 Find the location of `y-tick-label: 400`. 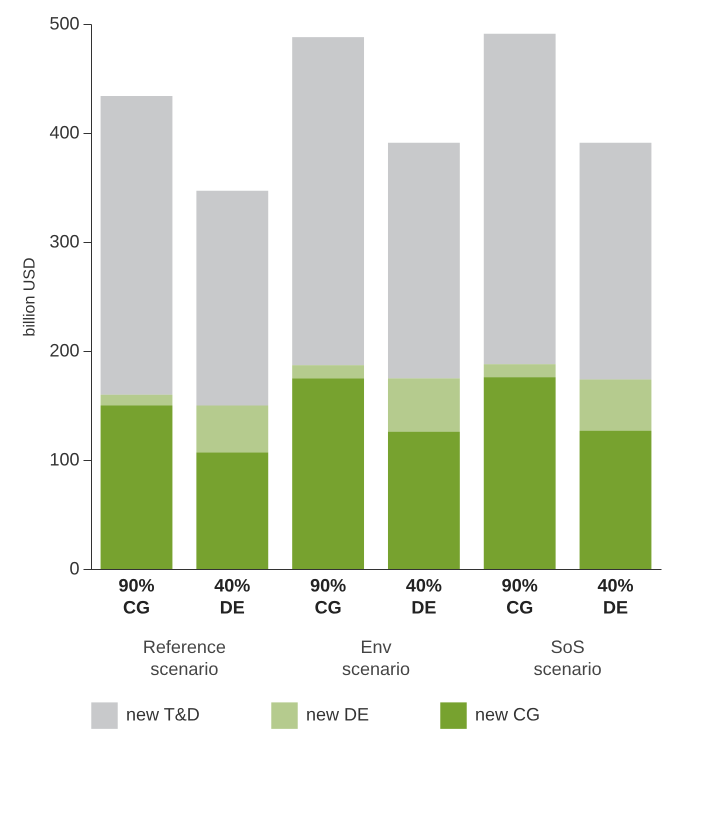

y-tick-label: 400 is located at coordinates (64, 132).